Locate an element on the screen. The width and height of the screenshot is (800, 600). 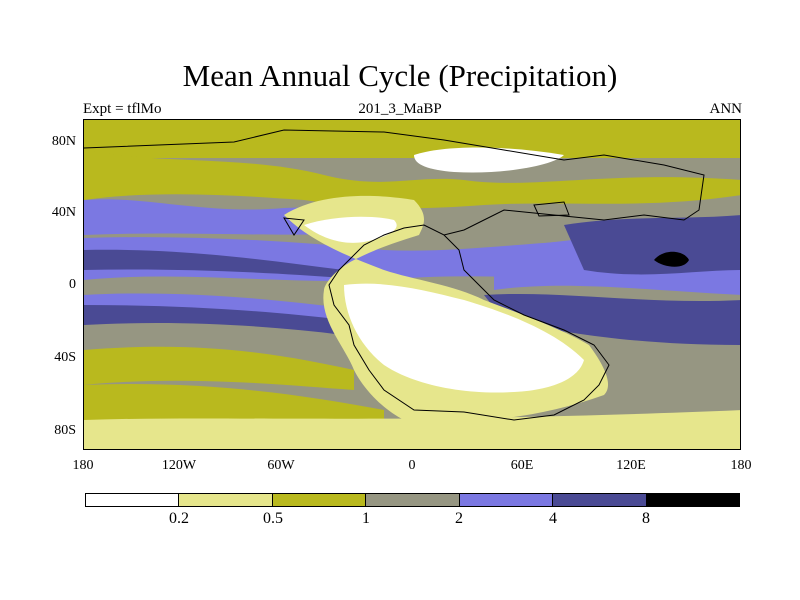
colorbar is located at coordinates (412, 500).